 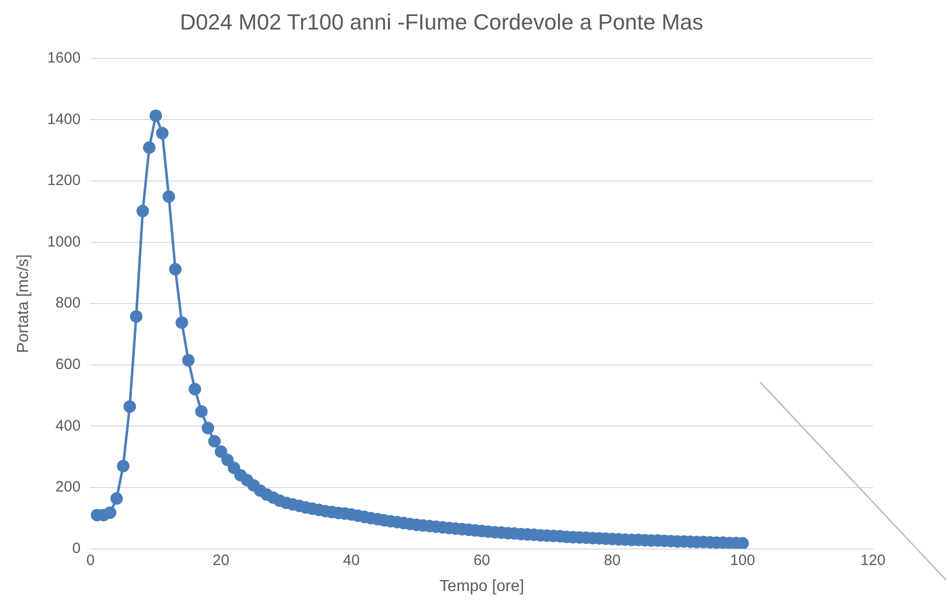 I want to click on y-tick-label: 1200, so click(x=64, y=181).